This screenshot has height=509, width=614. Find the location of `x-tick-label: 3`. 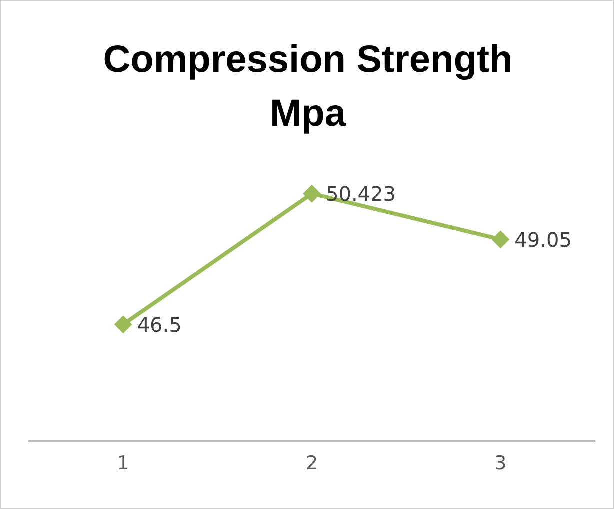

x-tick-label: 3 is located at coordinates (500, 463).